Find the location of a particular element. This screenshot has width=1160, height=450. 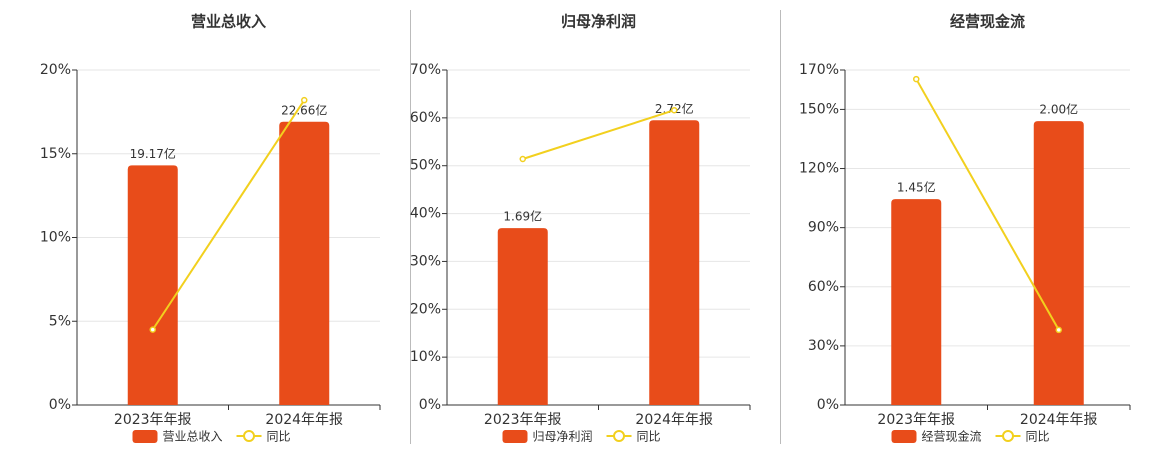

y-tick-label: 50% is located at coordinates (425, 166).